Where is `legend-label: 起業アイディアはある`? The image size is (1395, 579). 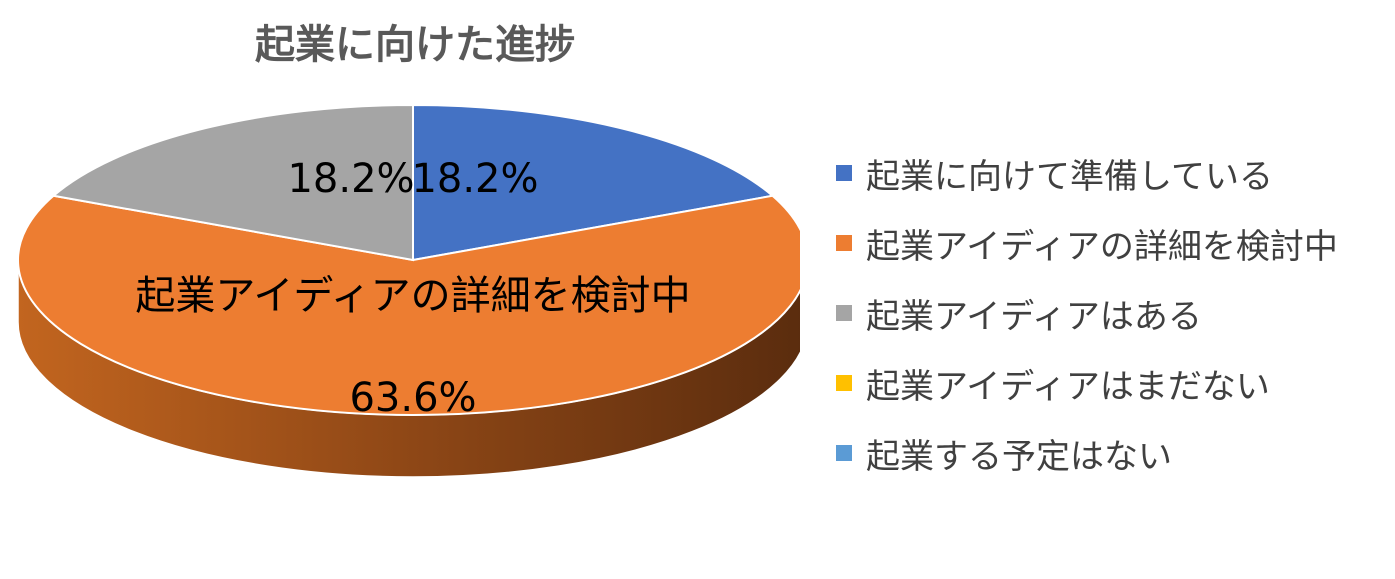 legend-label: 起業アイディアはある is located at coordinates (1034, 316).